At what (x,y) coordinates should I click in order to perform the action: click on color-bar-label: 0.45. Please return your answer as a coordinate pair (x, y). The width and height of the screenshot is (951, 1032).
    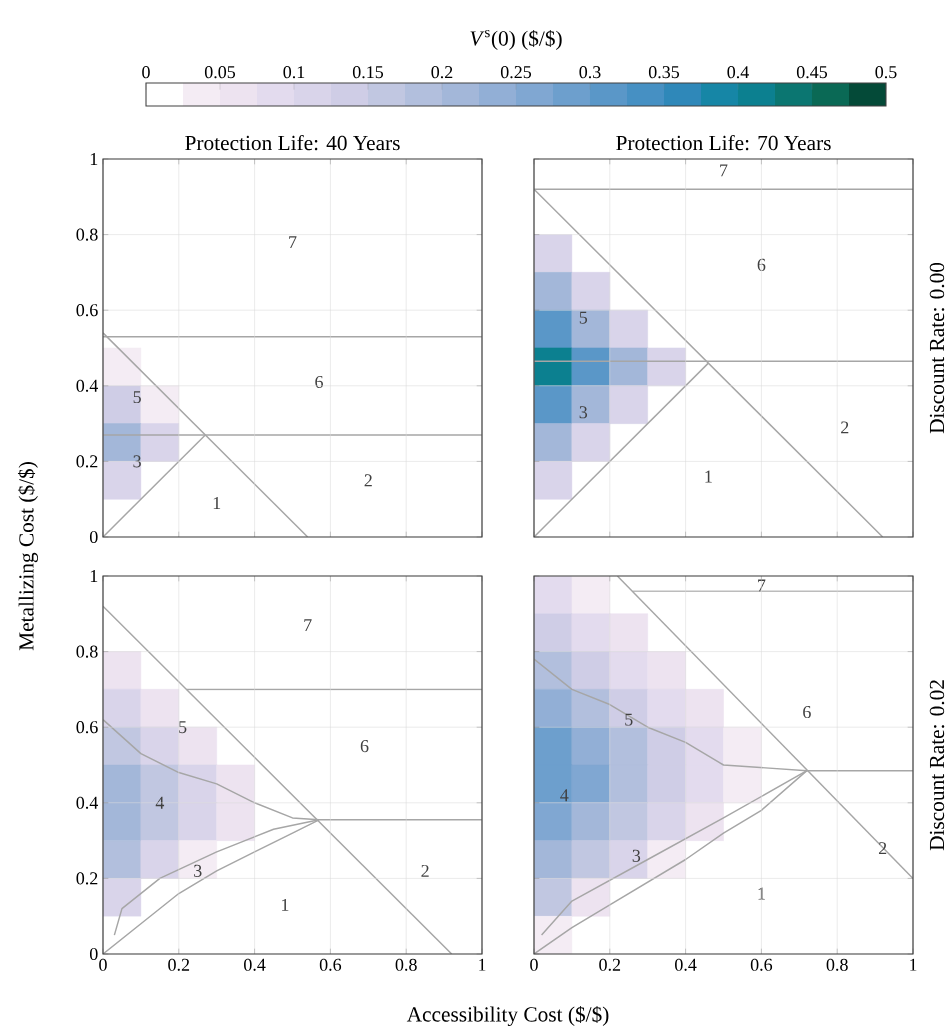
    Looking at the image, I should click on (812, 72).